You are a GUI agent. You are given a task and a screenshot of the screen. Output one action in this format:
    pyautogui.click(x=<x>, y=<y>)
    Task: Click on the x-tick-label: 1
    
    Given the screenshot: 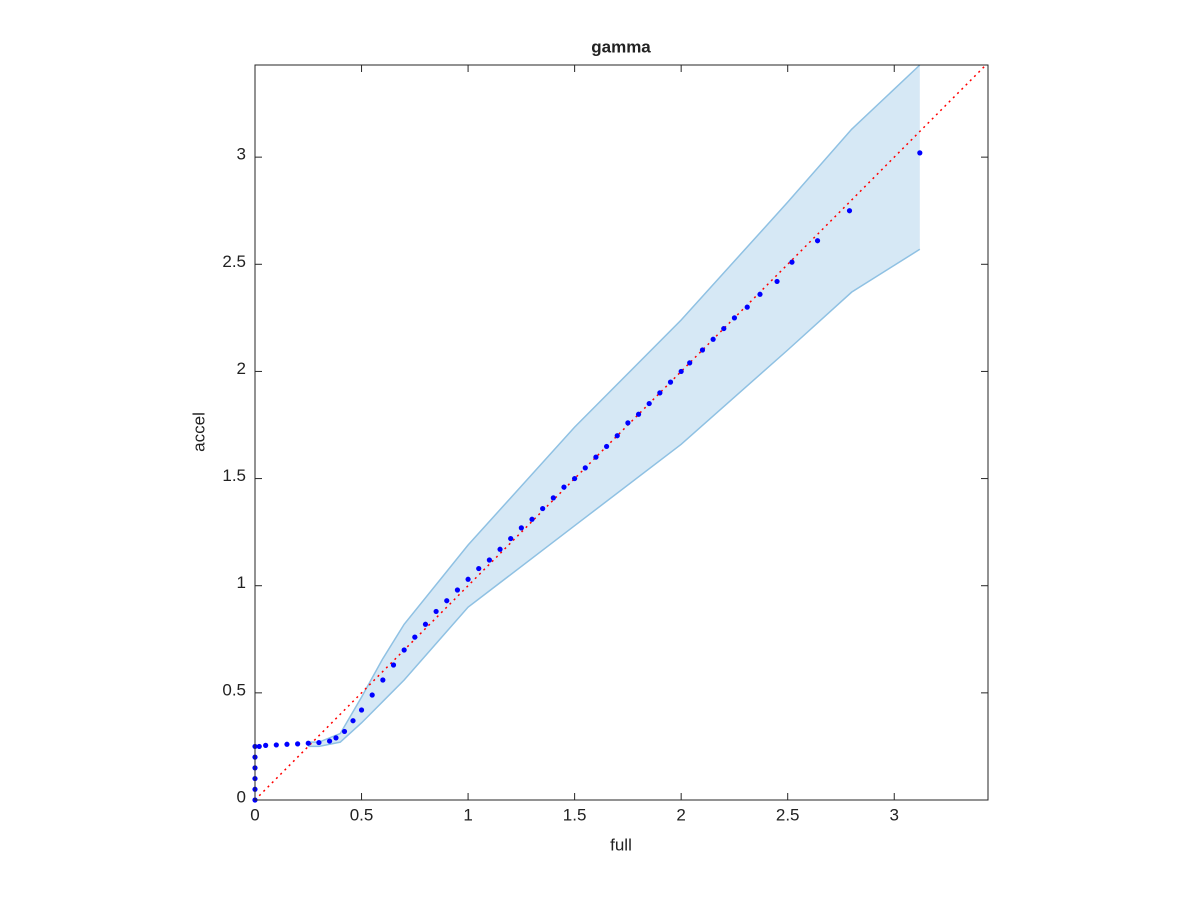 What is the action you would take?
    pyautogui.click(x=467, y=814)
    